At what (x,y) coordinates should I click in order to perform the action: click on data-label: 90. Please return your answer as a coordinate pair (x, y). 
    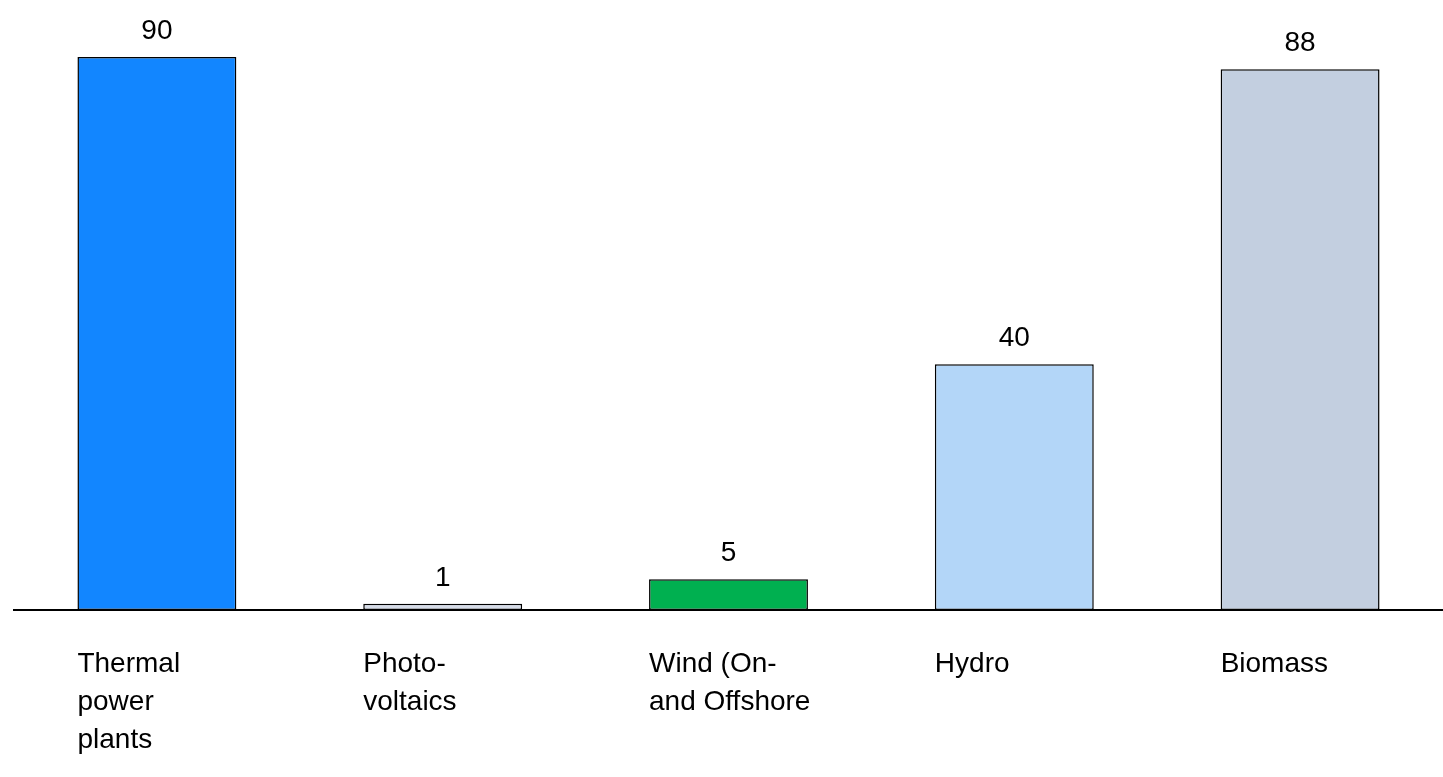
    Looking at the image, I should click on (157, 29).